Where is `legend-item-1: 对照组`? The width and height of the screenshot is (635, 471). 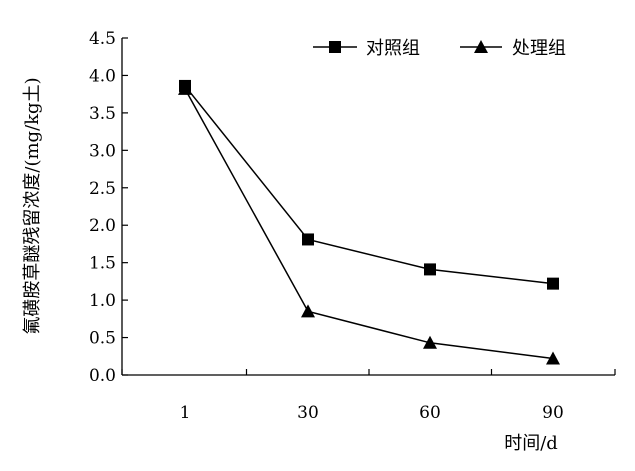 legend-item-1: 对照组 is located at coordinates (366, 48).